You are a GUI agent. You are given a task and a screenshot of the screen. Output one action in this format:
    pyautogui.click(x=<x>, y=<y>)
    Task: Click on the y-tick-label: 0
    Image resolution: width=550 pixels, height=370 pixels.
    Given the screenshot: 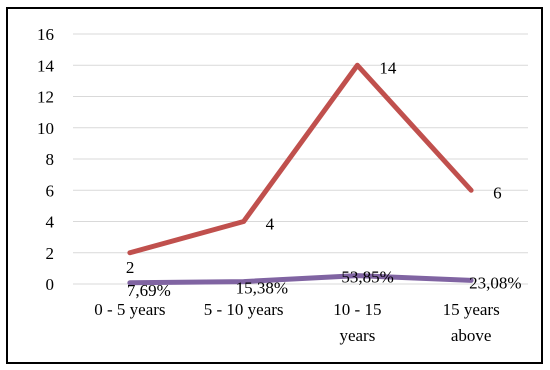 What is the action you would take?
    pyautogui.click(x=50, y=284)
    